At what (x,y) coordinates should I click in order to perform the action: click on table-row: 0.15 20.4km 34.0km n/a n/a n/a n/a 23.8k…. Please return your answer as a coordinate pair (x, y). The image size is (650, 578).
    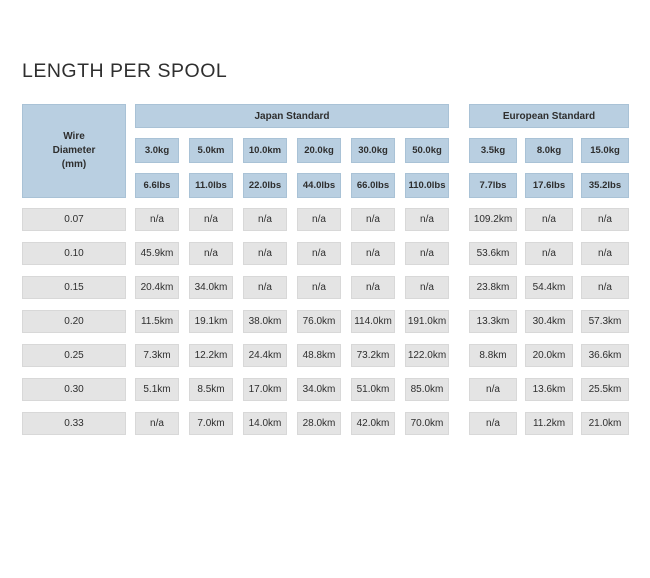
    Looking at the image, I should click on (325, 287).